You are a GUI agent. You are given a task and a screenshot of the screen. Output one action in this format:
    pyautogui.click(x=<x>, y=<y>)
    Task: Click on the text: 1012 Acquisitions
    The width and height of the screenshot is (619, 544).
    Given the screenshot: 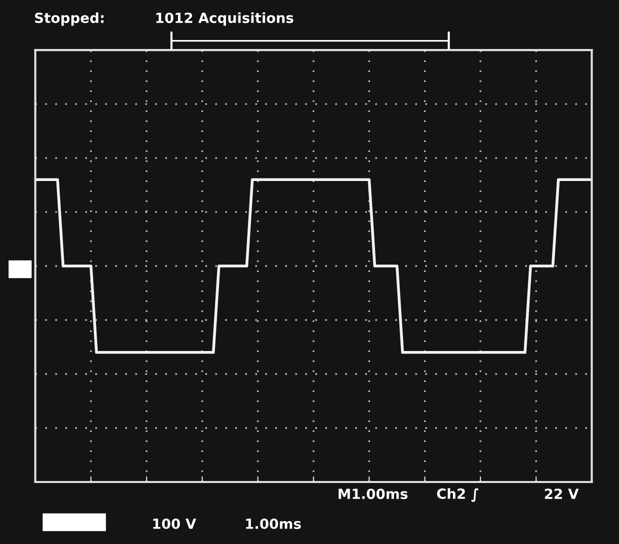 What is the action you would take?
    pyautogui.click(x=225, y=19)
    